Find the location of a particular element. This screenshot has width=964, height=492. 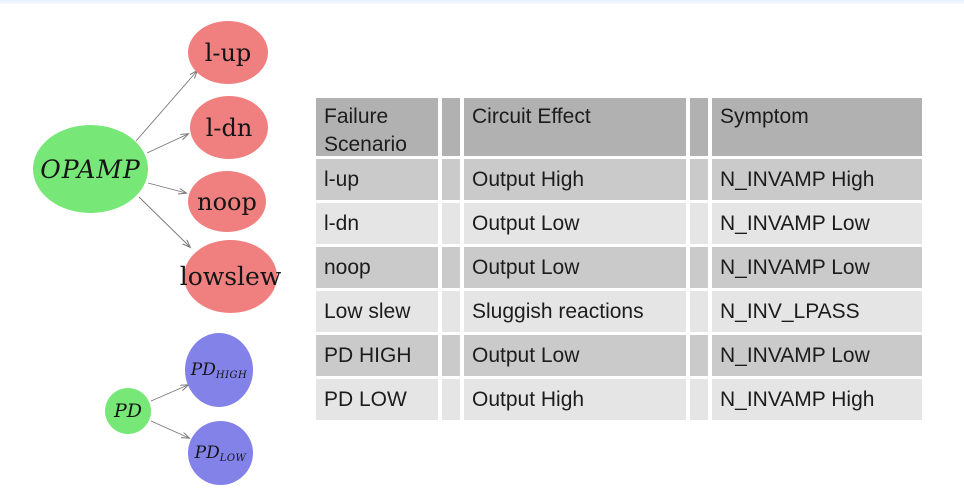

arrow-opamp-lowslew is located at coordinates (164, 221).